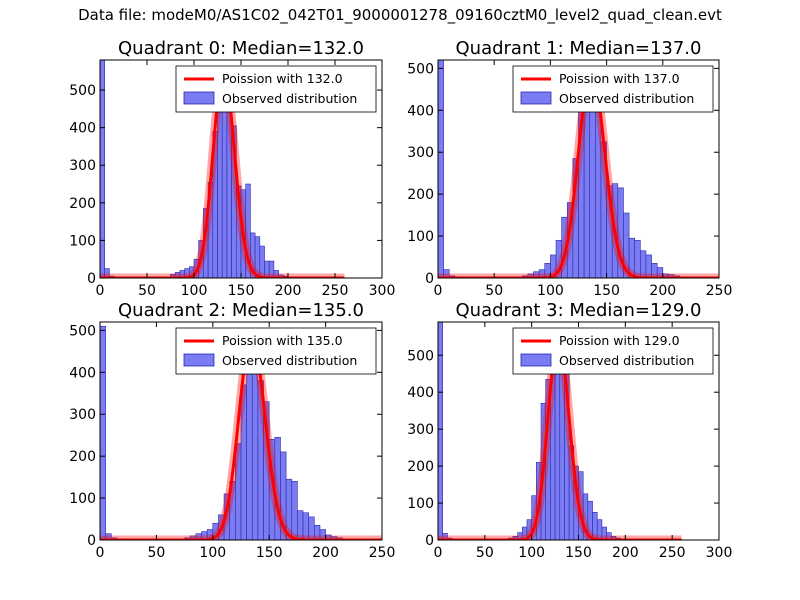 The height and width of the screenshot is (600, 800). I want to click on plot-area, so click(241, 432).